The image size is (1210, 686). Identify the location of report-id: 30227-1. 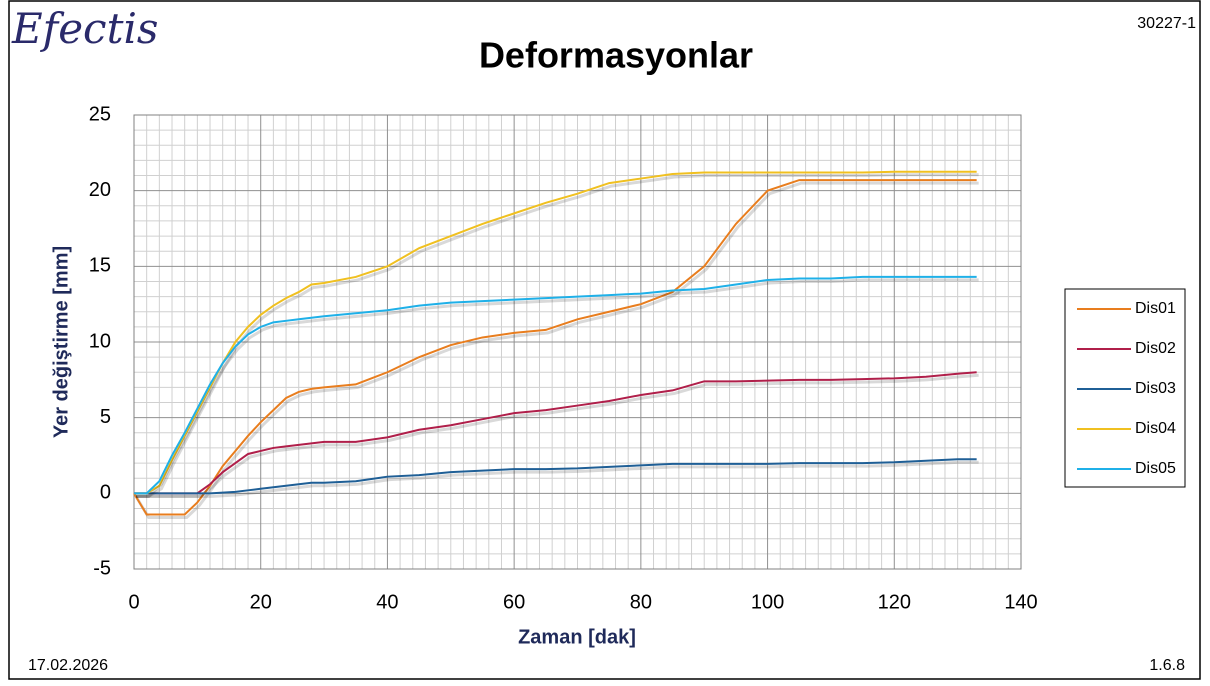
(1166, 23).